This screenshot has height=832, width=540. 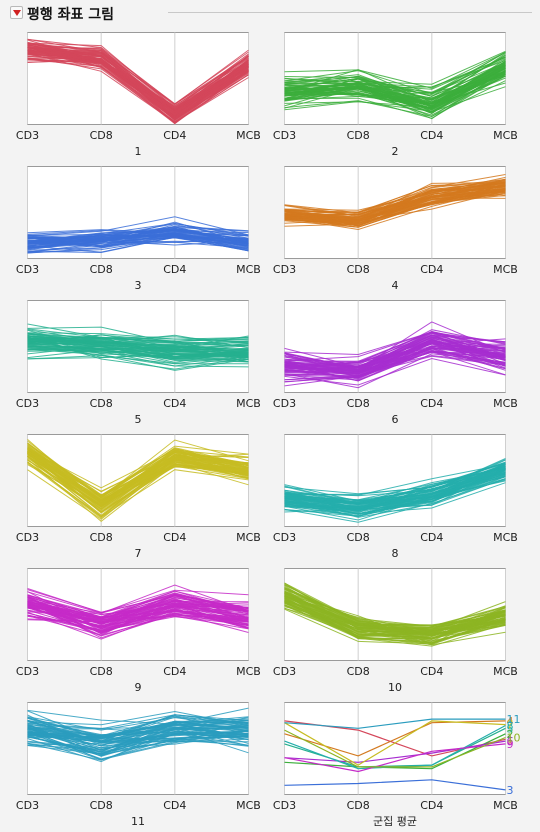 I want to click on mean-label-7: 7, so click(x=510, y=725).